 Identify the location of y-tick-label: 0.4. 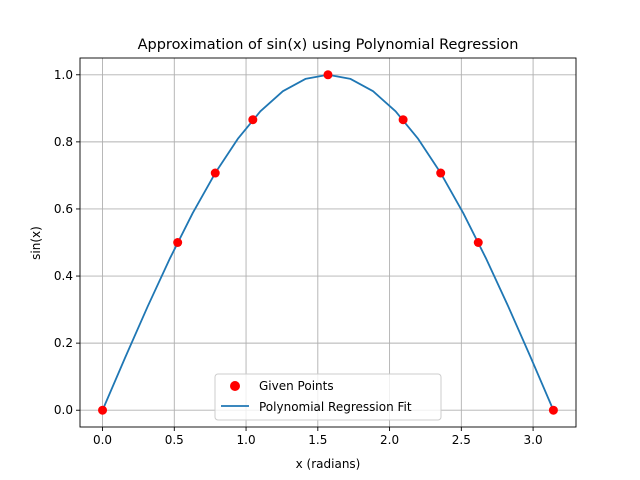
(63, 276).